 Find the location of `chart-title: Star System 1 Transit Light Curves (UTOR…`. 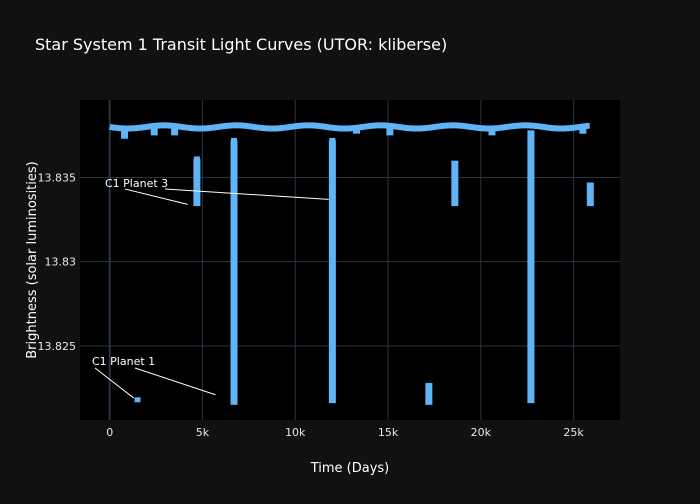

chart-title: Star System 1 Transit Light Curves (UTOR… is located at coordinates (241, 44).